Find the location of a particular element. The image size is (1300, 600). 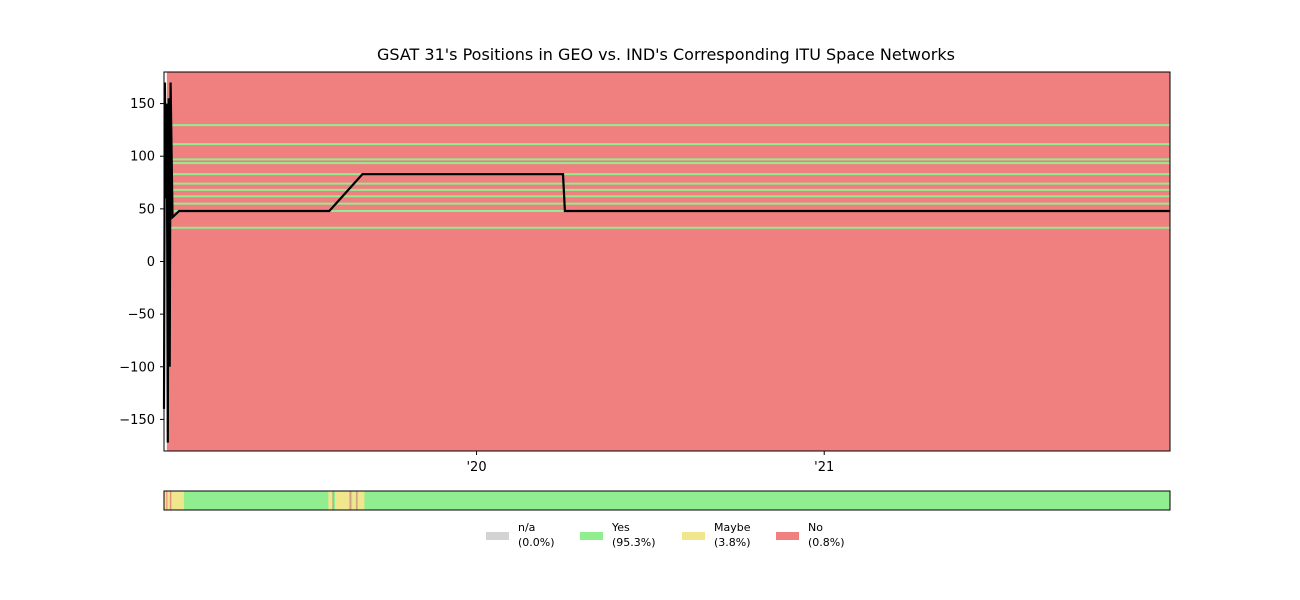

legend-label: n/a is located at coordinates (526, 527).